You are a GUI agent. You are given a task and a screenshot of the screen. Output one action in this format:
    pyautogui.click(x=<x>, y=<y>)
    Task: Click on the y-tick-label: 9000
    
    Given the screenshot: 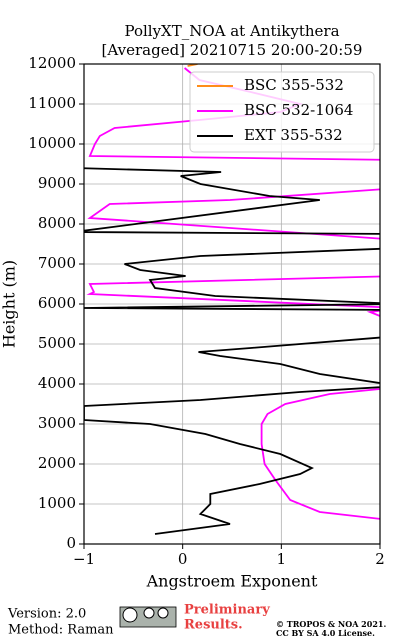 What is the action you would take?
    pyautogui.click(x=57, y=183)
    